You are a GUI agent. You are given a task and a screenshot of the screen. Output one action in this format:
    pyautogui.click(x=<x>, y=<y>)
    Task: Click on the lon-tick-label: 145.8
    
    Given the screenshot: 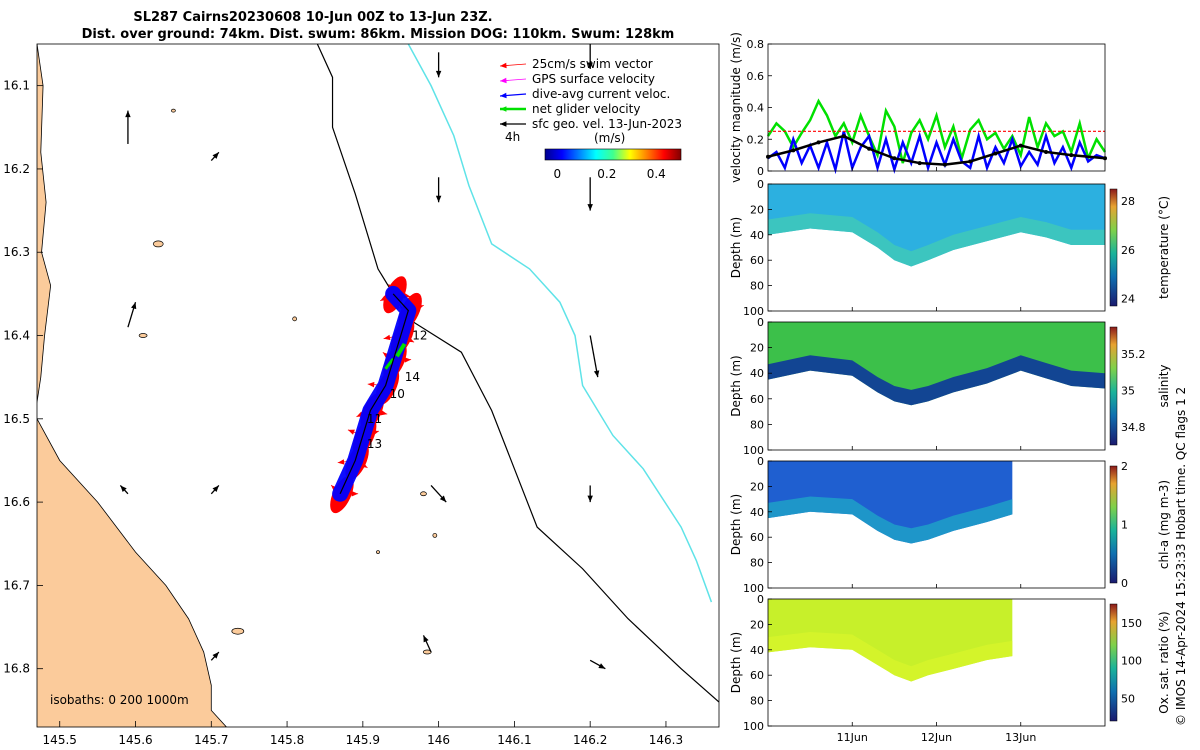 What is the action you would take?
    pyautogui.click(x=287, y=740)
    